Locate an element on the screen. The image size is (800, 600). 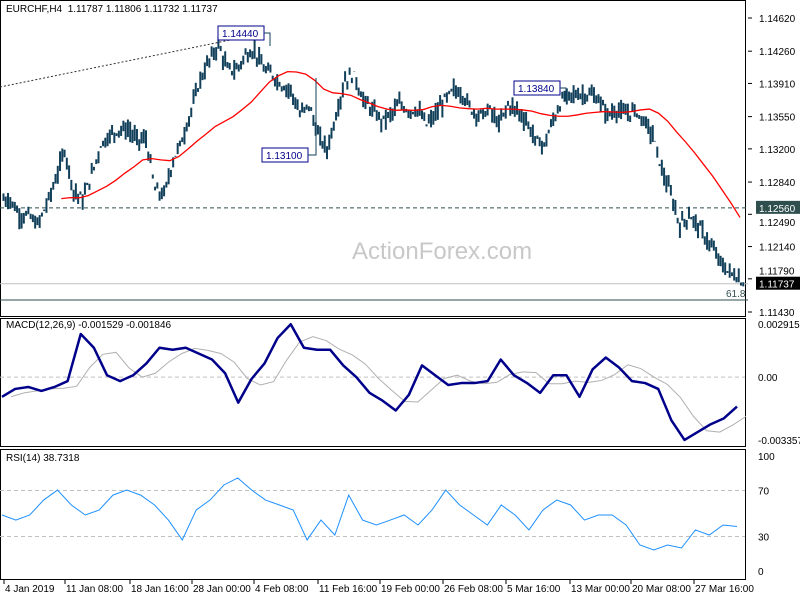
trendline is located at coordinates (120, 62).